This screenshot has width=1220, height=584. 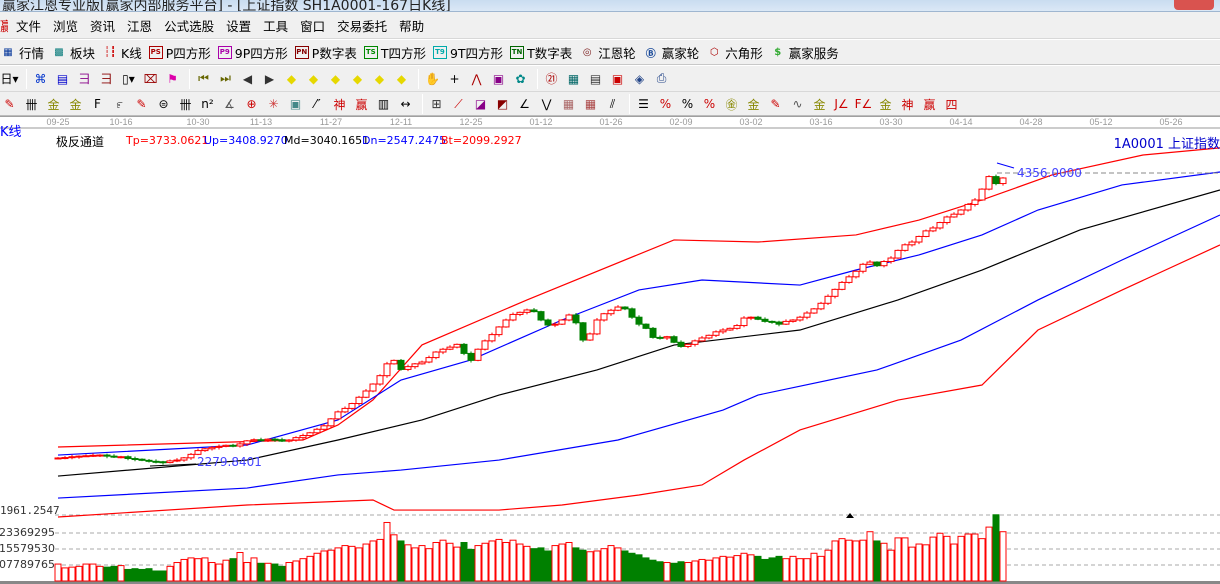 I want to click on sign-right-icon: ◆, so click(x=313, y=78).